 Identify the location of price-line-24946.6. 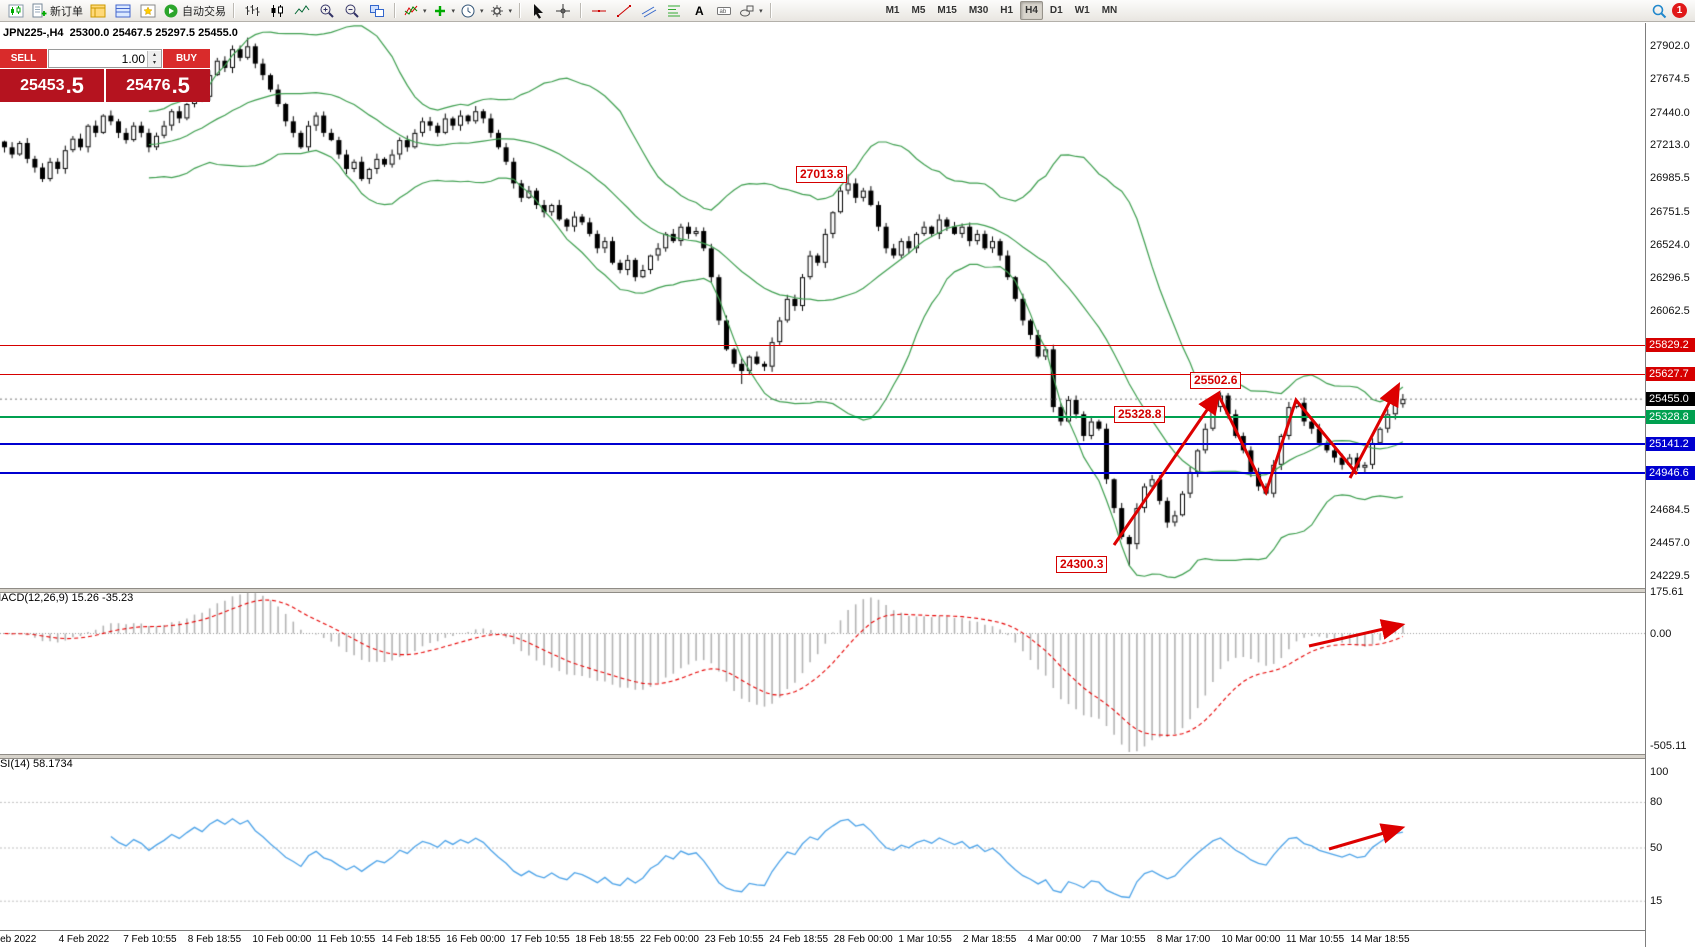
(822, 472).